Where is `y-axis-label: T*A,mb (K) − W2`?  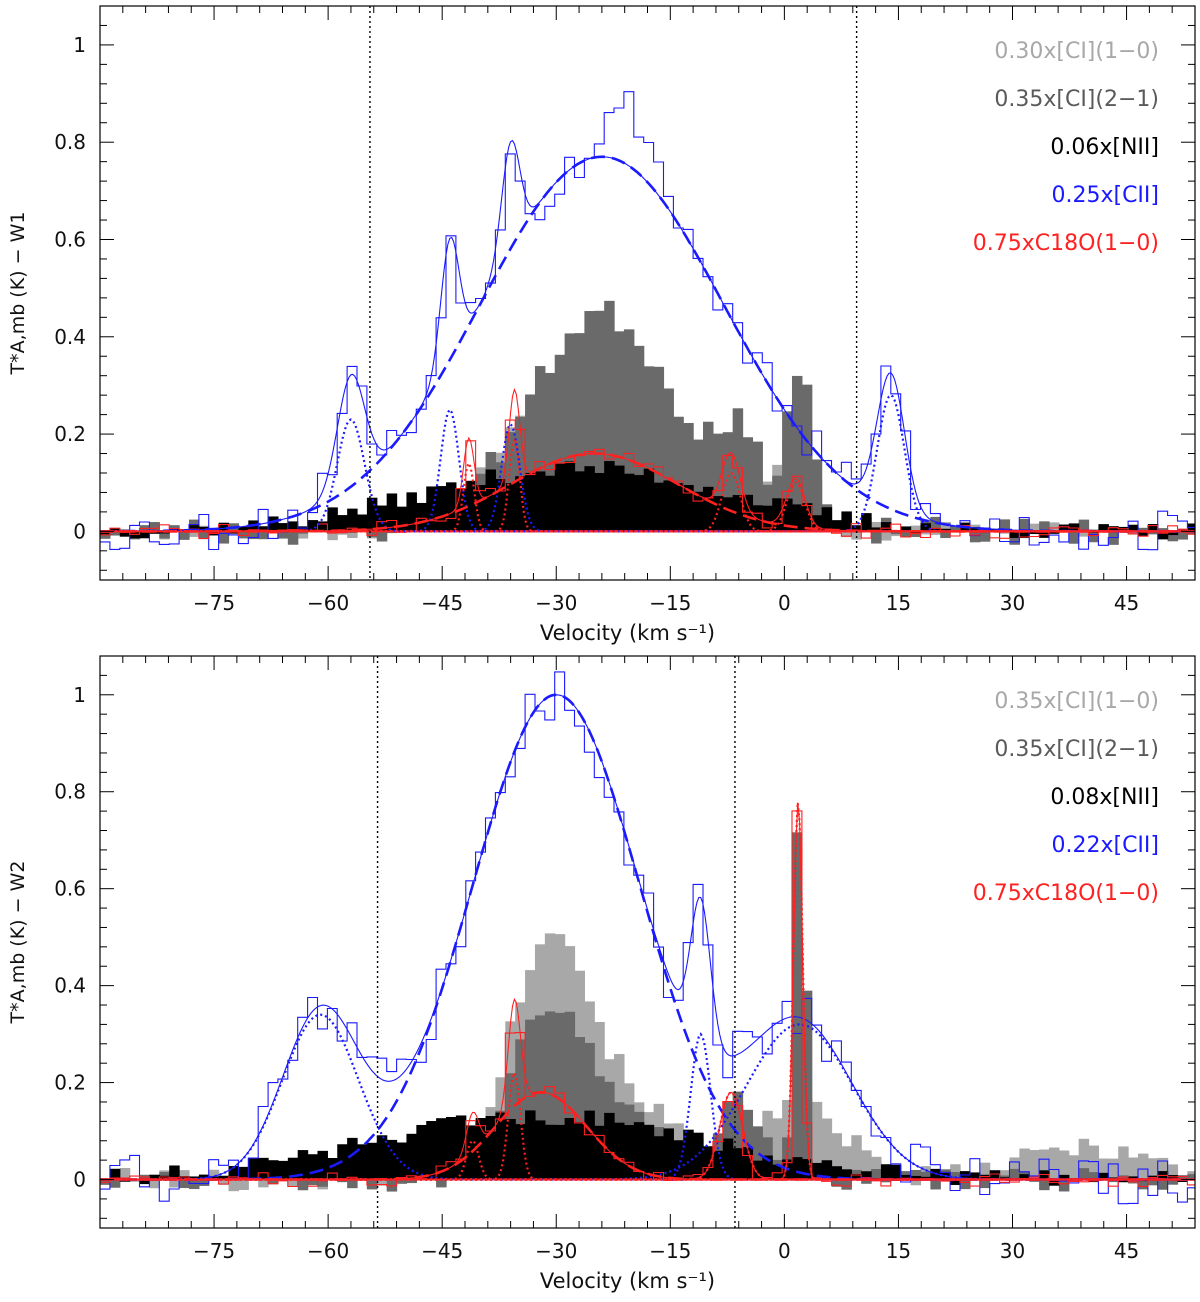
y-axis-label: T*A,mb (K) − W2 is located at coordinates (18, 943).